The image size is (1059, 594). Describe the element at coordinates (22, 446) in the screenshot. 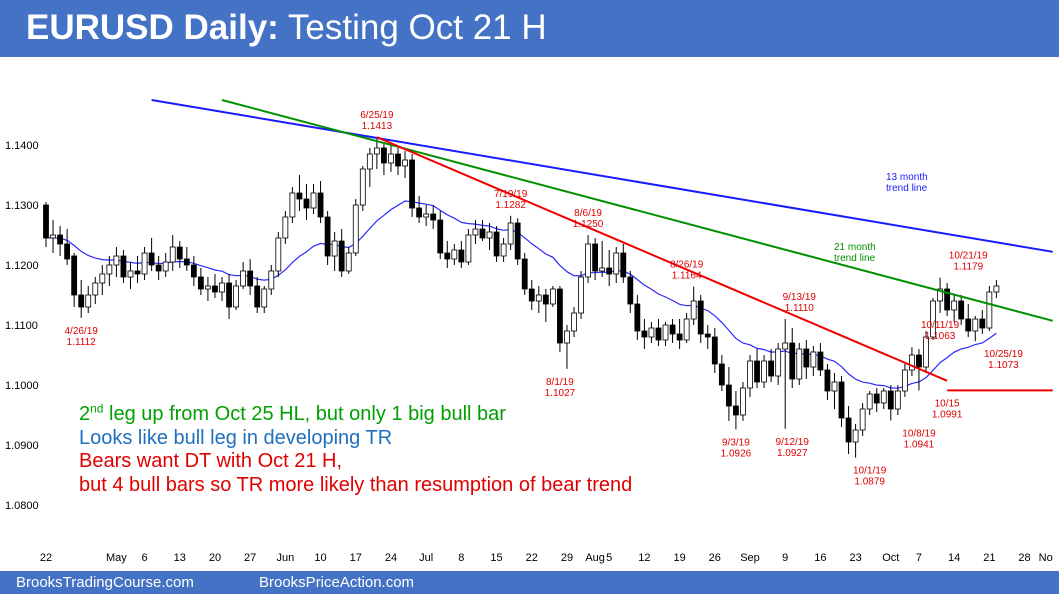

I see `y-tick-label: 1.0900` at that location.